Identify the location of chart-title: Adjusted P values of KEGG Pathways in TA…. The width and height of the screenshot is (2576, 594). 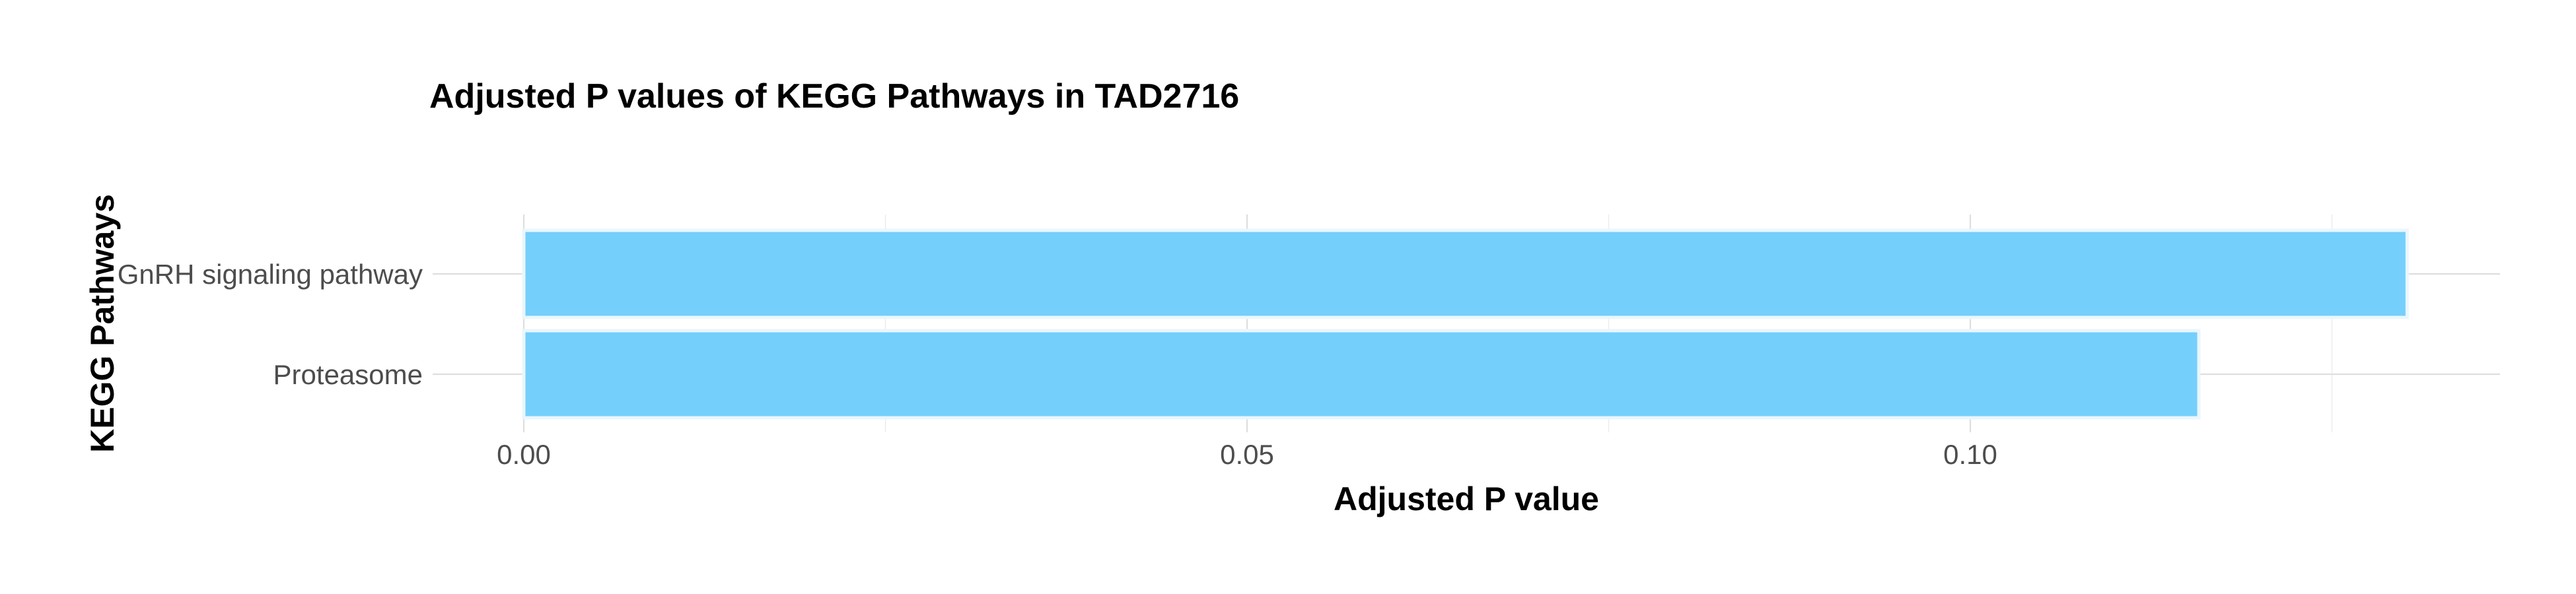
(834, 97).